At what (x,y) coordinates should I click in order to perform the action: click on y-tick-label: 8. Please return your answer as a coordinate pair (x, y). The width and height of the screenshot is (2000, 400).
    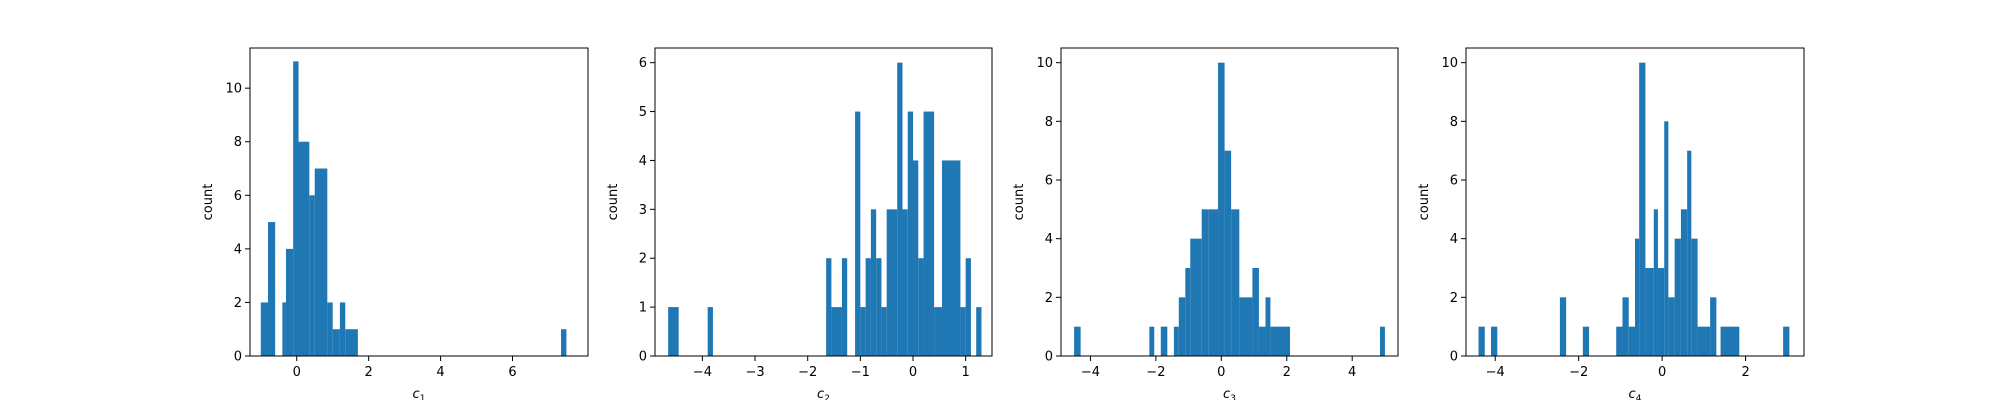
    Looking at the image, I should click on (1049, 122).